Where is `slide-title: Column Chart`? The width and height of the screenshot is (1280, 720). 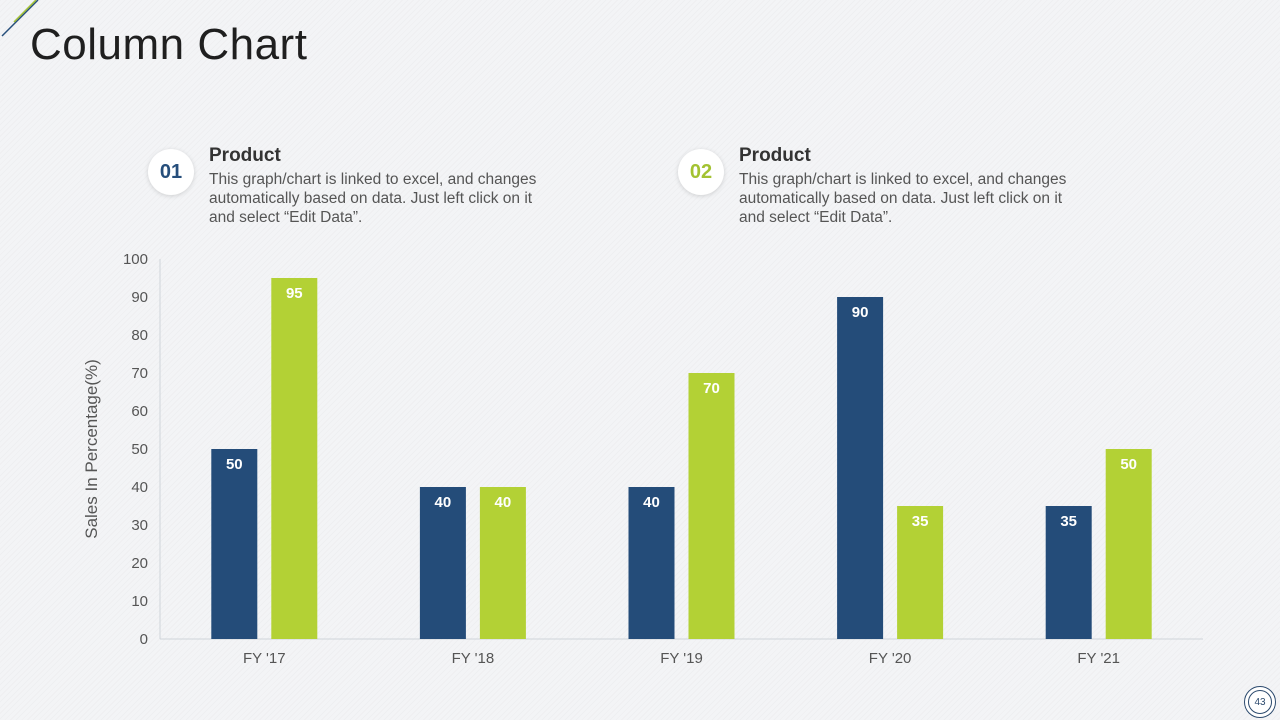
slide-title: Column Chart is located at coordinates (169, 44).